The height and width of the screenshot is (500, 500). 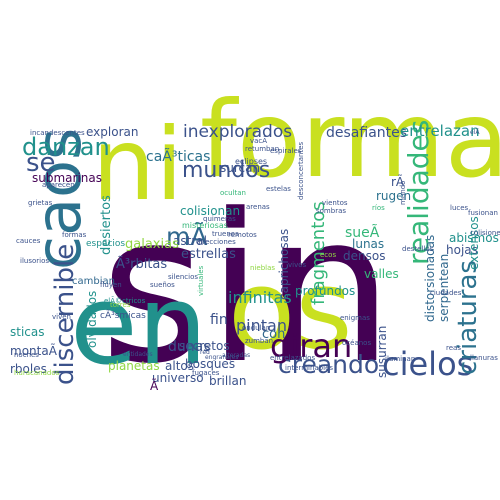 What do you see at coordinates (440, 131) in the screenshot?
I see `cloud-word: entrelazan` at bounding box center [440, 131].